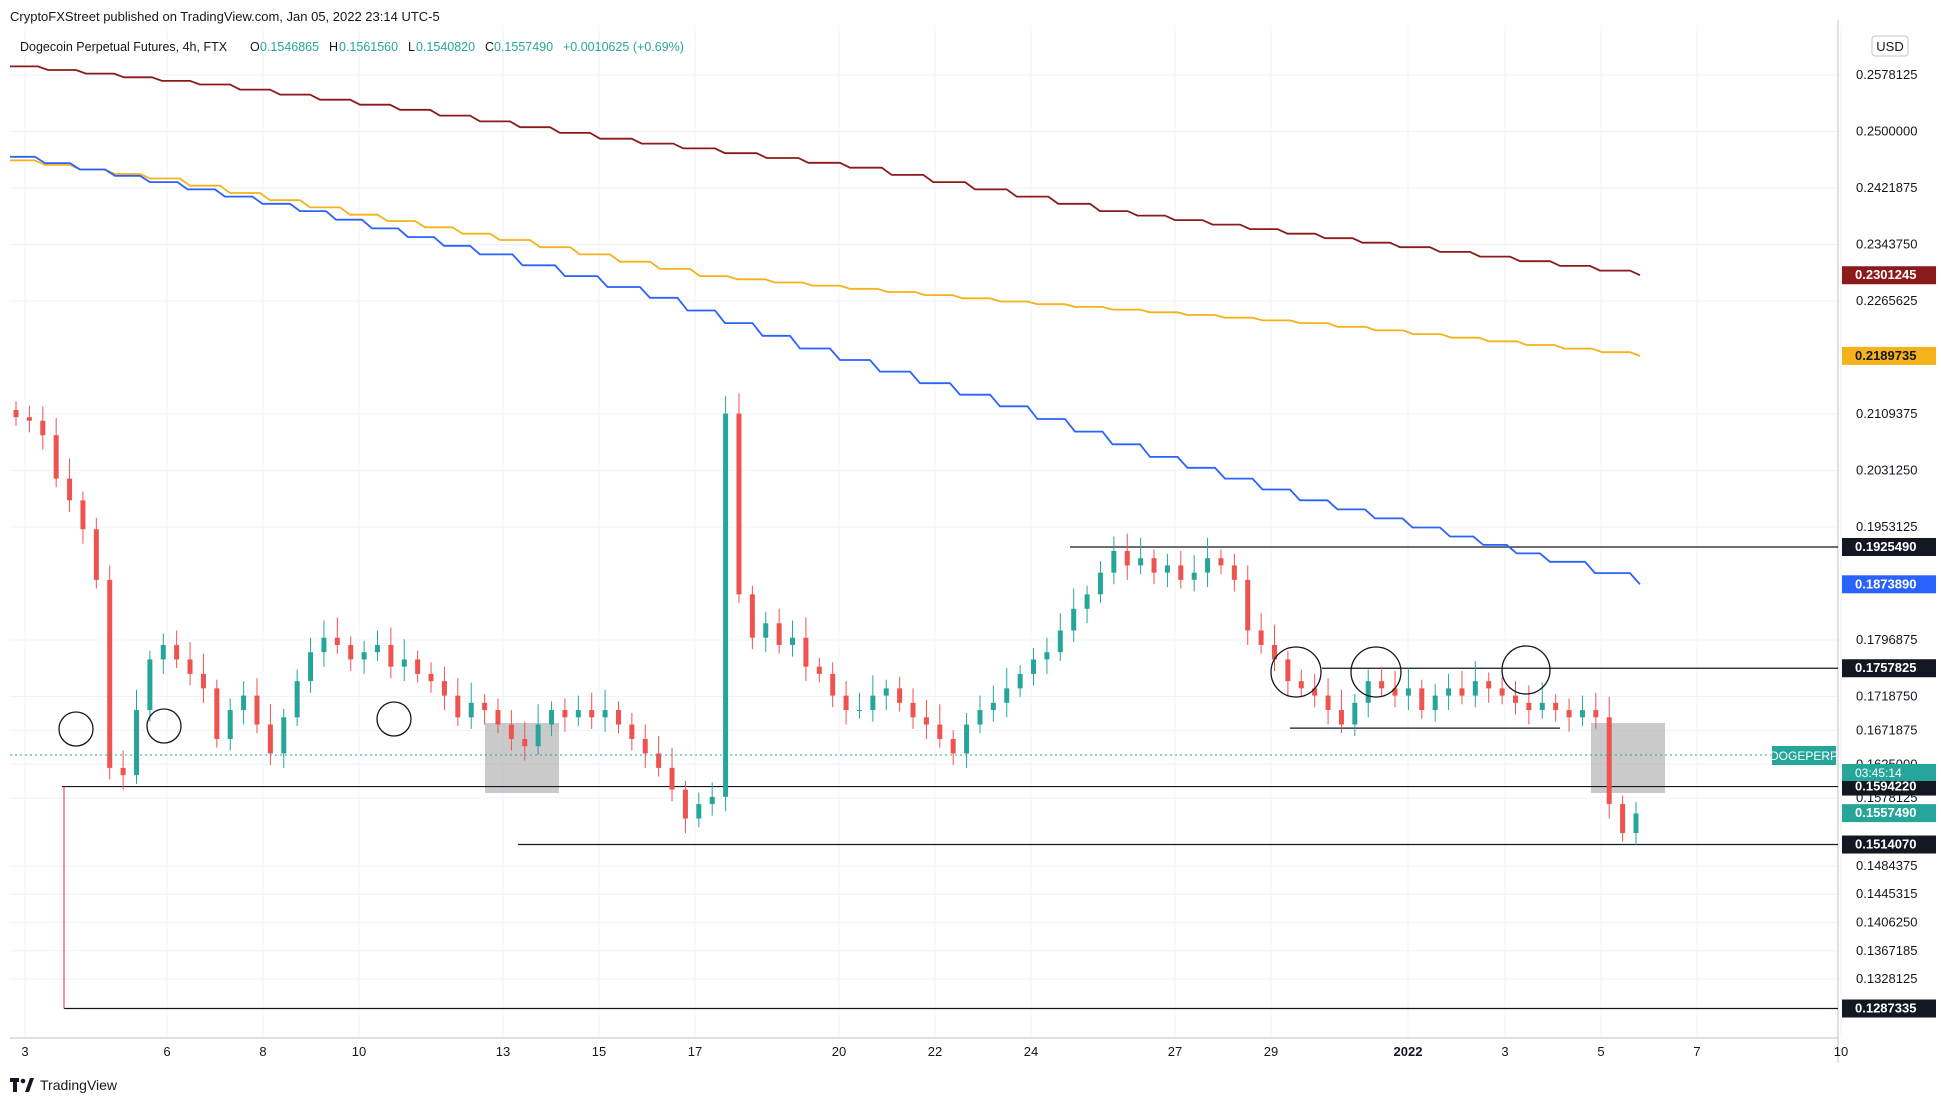 Image resolution: width=1941 pixels, height=1103 pixels. What do you see at coordinates (1885, 1007) in the screenshot?
I see `price-label-value: 0.1287335` at bounding box center [1885, 1007].